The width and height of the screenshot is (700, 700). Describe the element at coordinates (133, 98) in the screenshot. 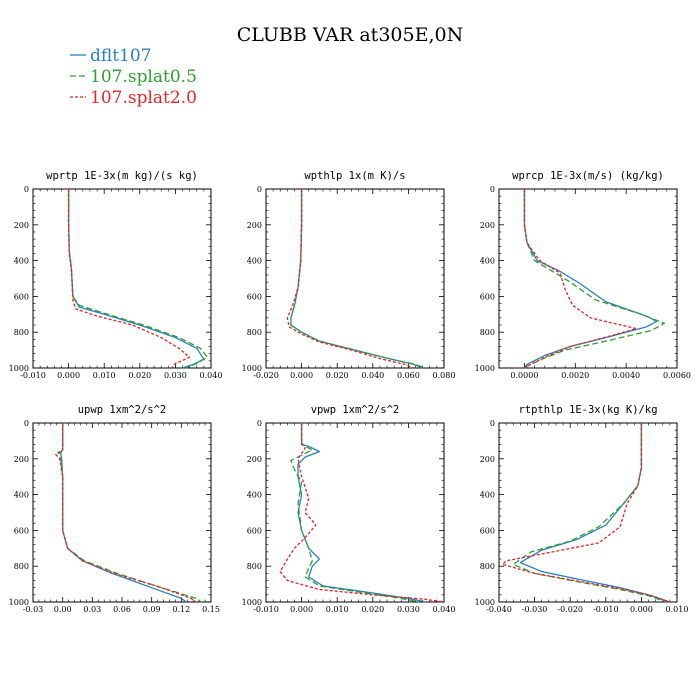

I see `legend-entry-splat2-0: 107.splat2.0` at that location.